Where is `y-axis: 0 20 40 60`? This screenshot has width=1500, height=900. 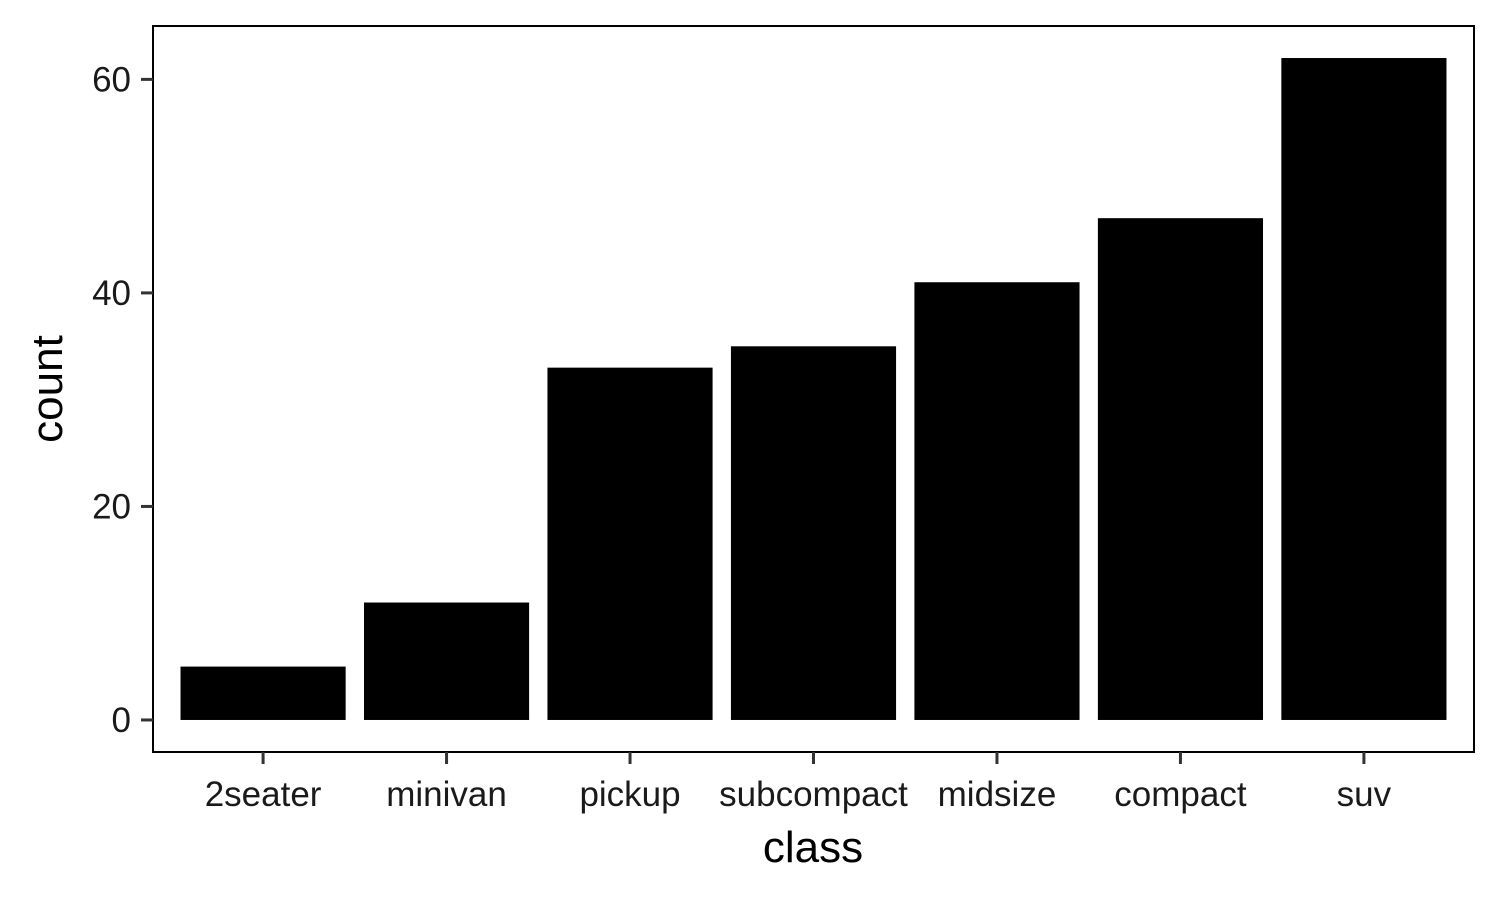
y-axis: 0 20 40 60 is located at coordinates (122, 400).